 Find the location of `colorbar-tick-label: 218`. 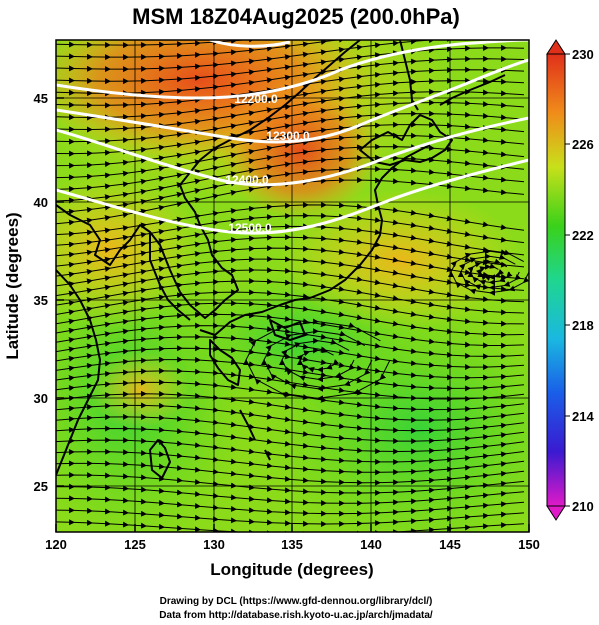

colorbar-tick-label: 218 is located at coordinates (583, 325).